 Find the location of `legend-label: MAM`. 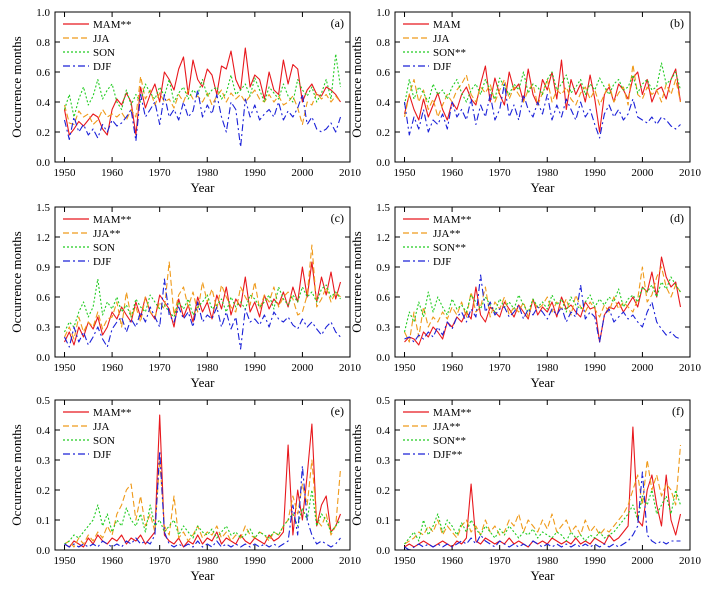

legend-label: MAM is located at coordinates (447, 25).